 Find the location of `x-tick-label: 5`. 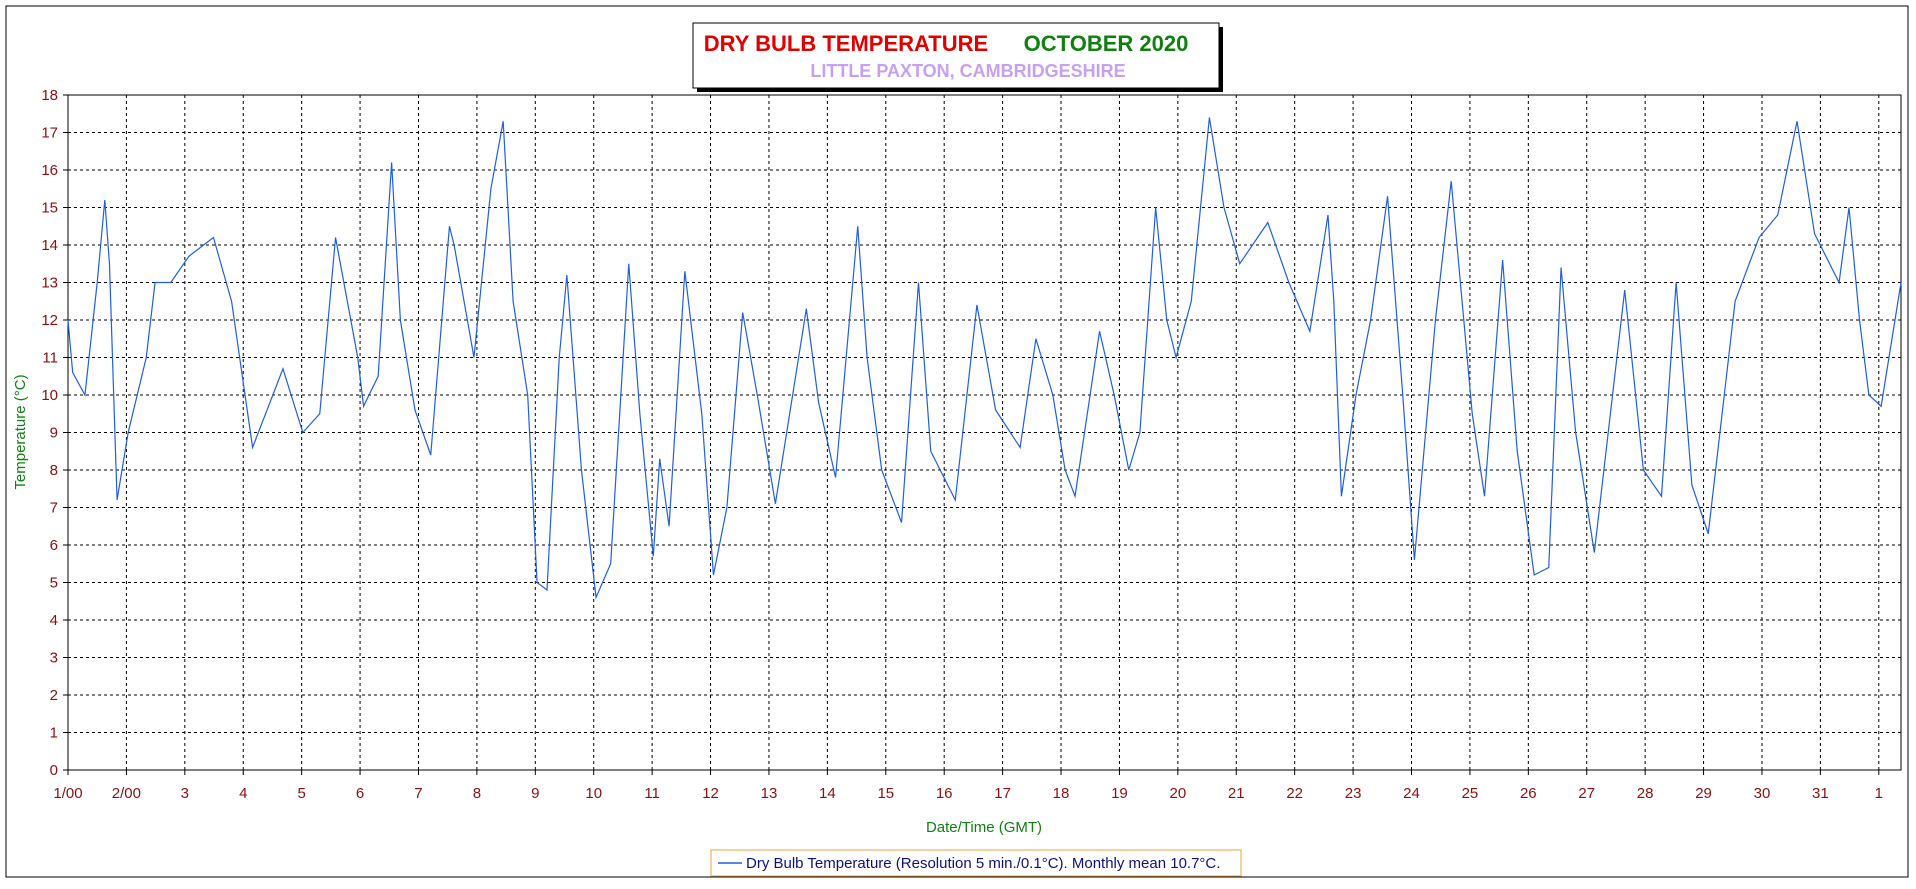

x-tick-label: 5 is located at coordinates (301, 793).